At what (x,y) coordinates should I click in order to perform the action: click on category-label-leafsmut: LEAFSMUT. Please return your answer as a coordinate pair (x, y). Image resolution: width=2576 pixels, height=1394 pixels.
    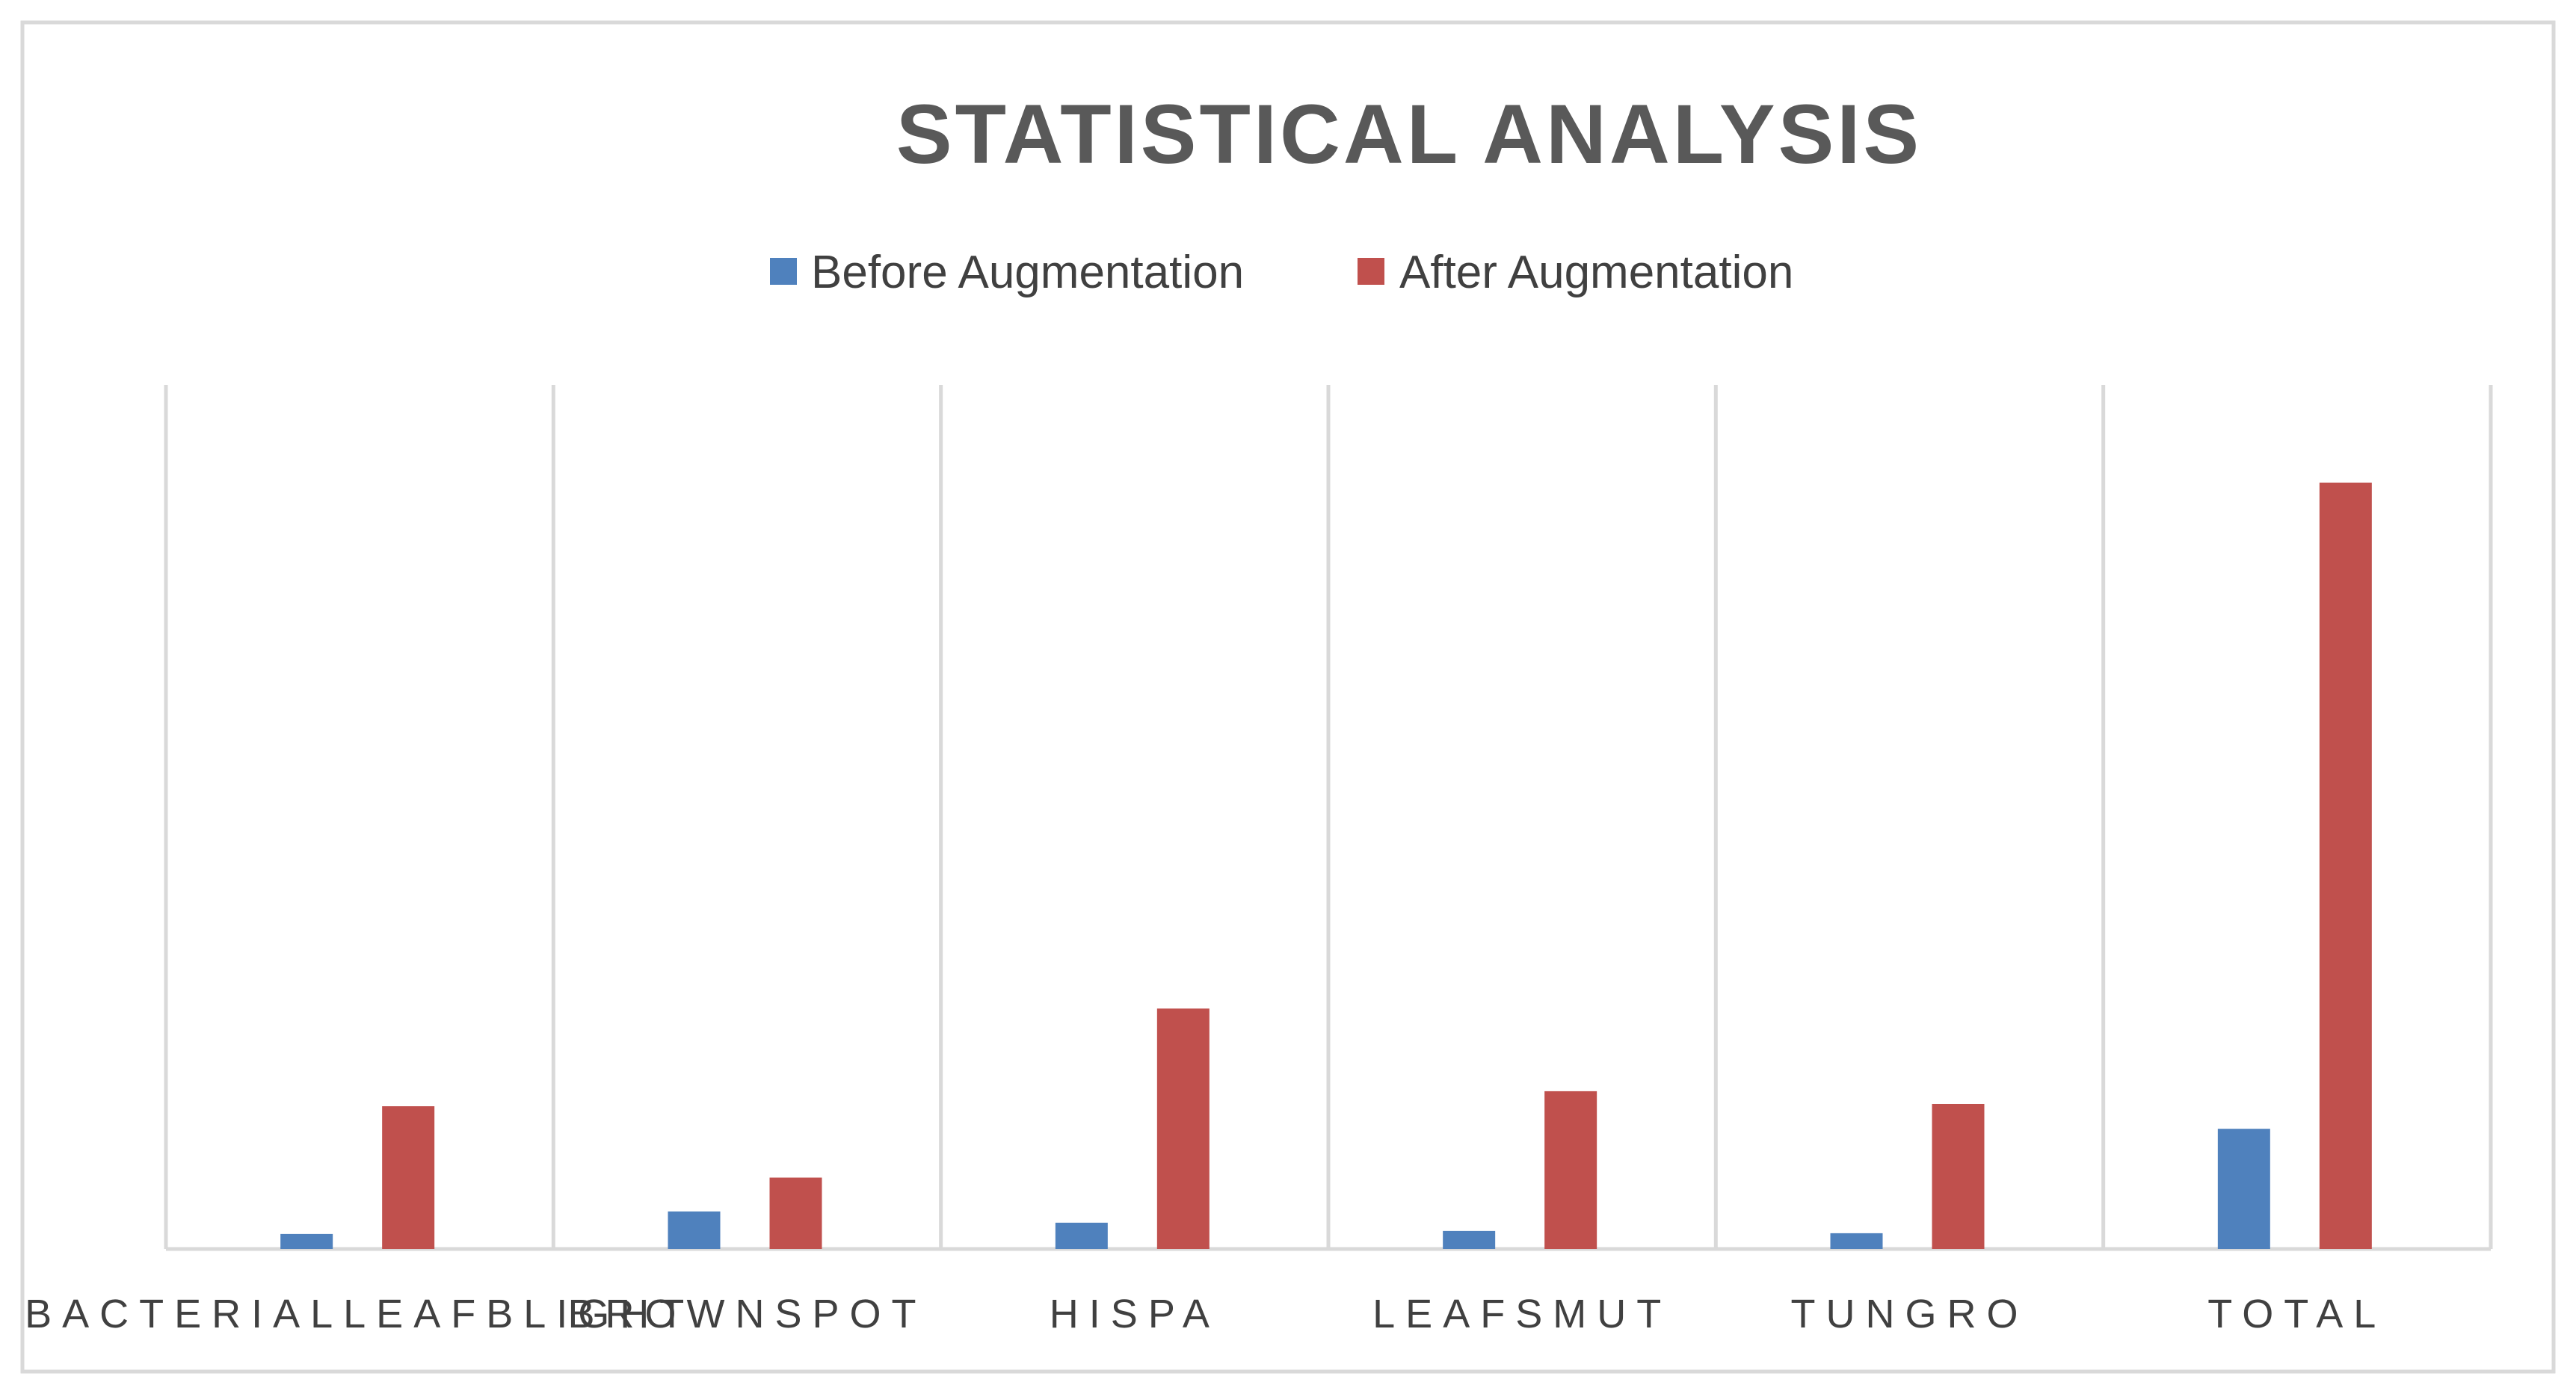
    Looking at the image, I should click on (1521, 1314).